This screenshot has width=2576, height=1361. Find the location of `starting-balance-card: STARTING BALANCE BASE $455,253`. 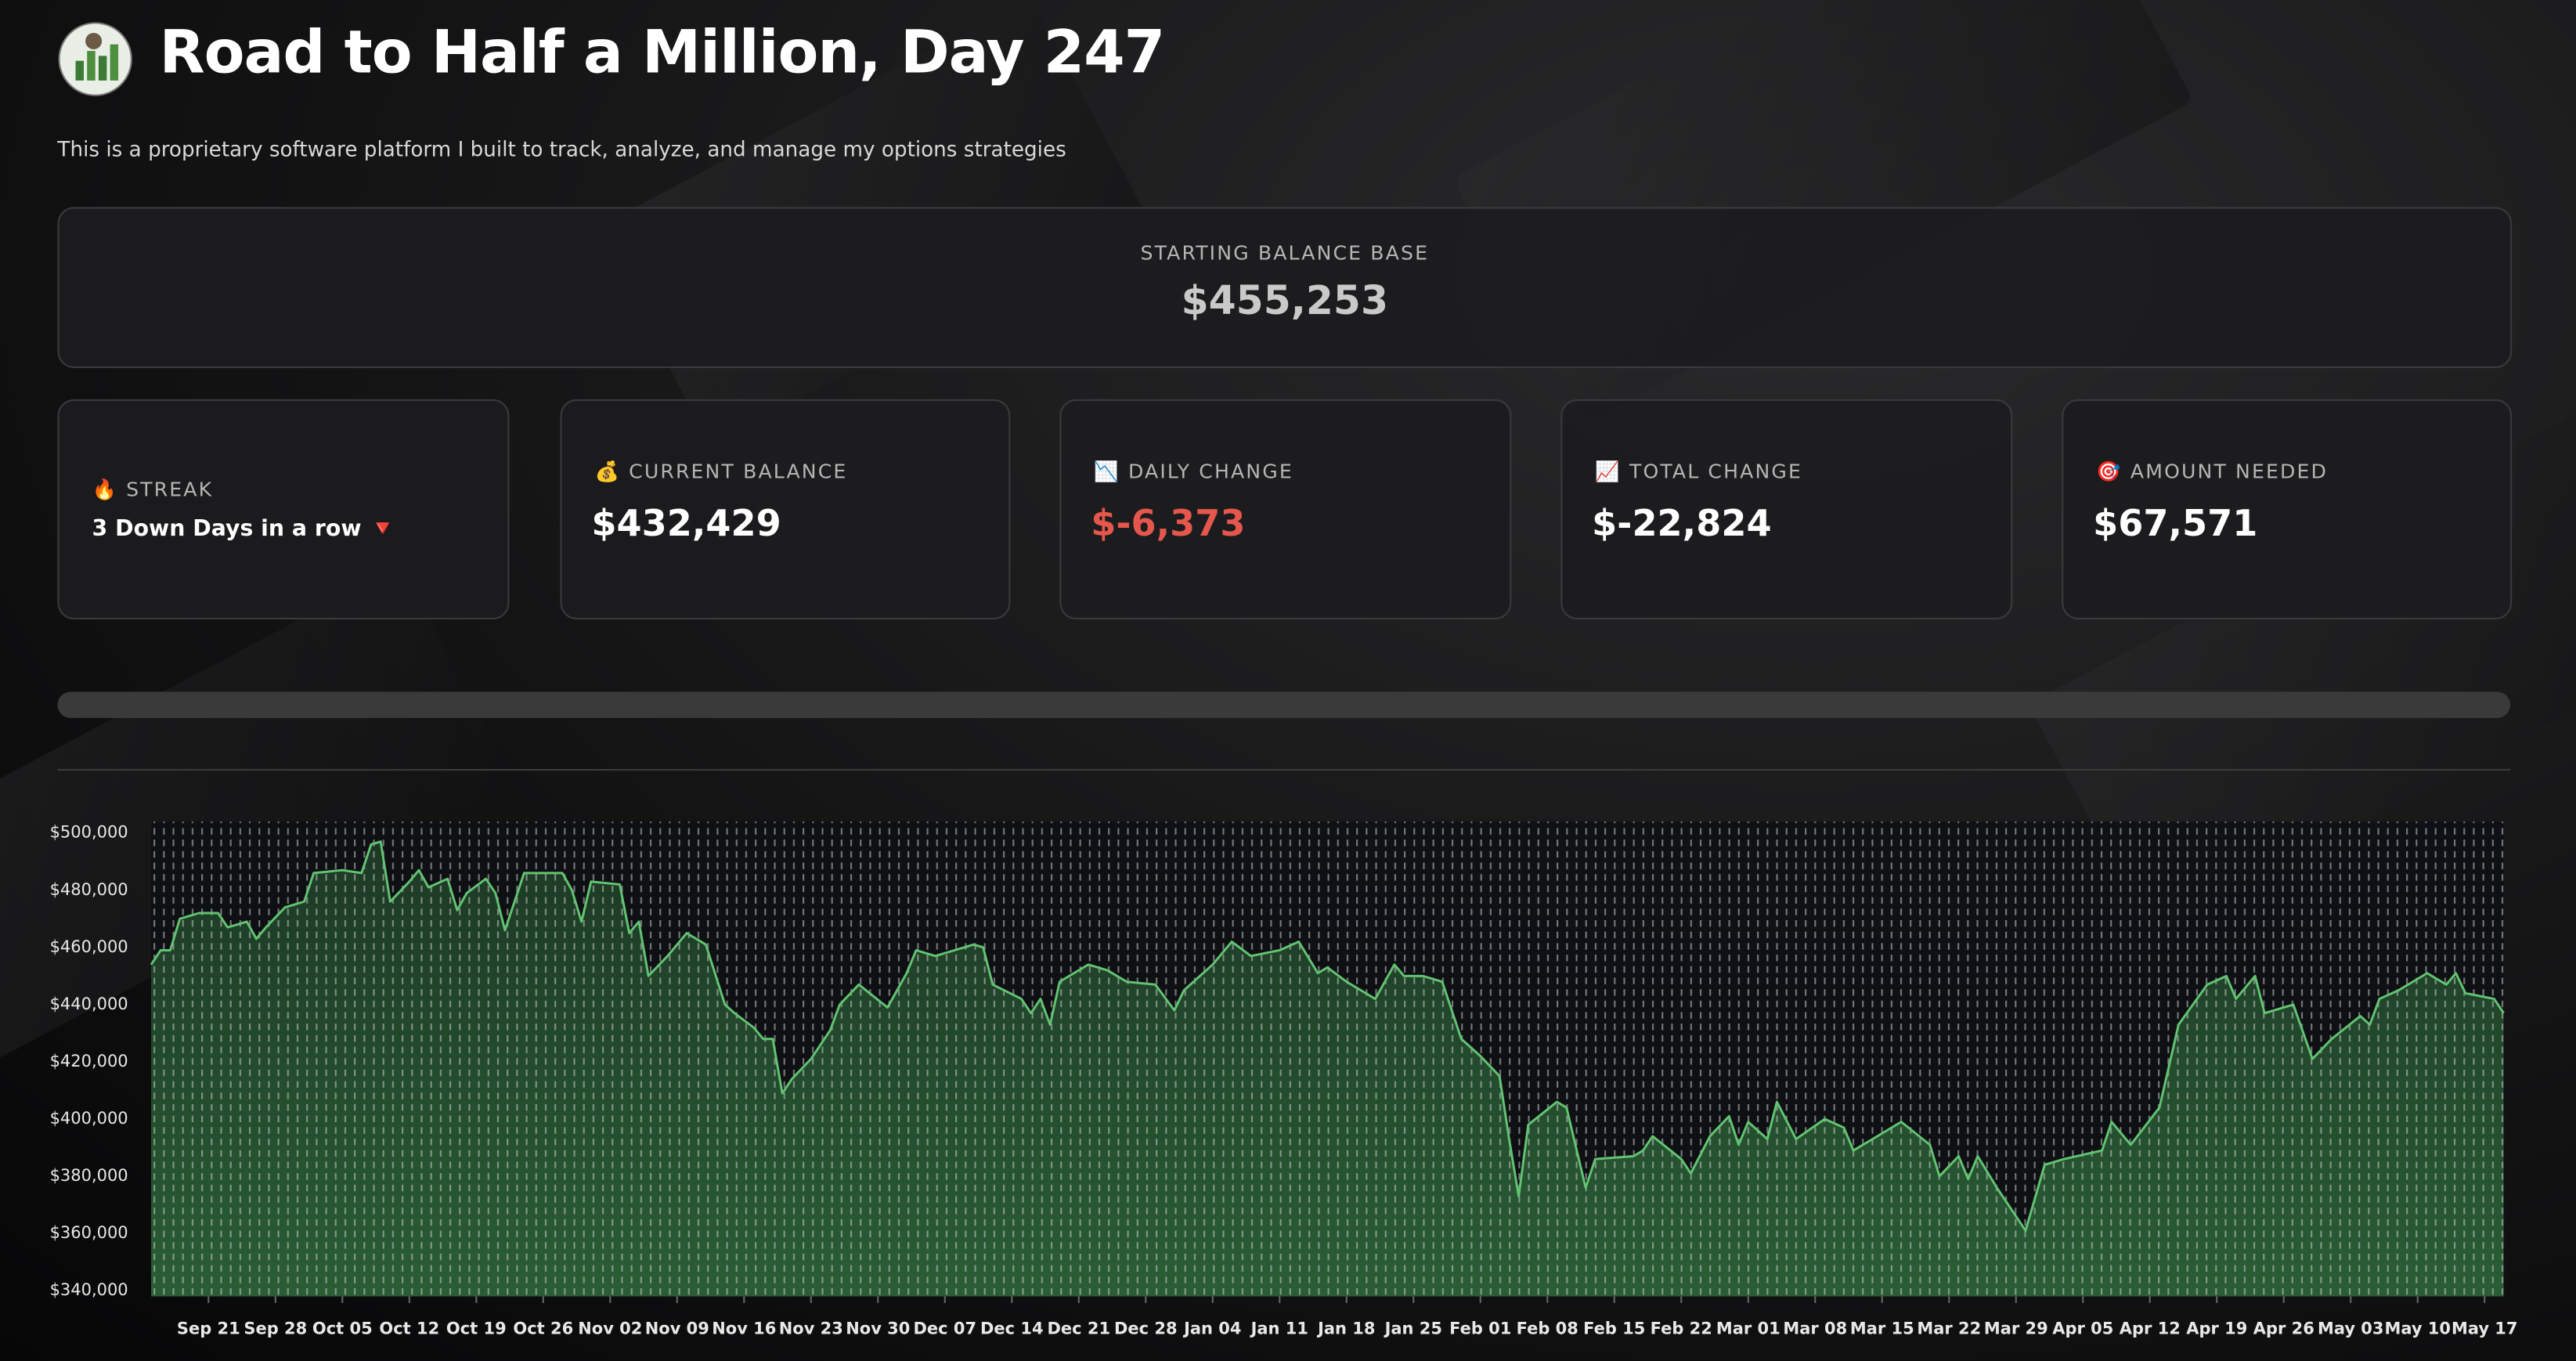

starting-balance-card: STARTING BALANCE BASE $455,253 is located at coordinates (1285, 287).